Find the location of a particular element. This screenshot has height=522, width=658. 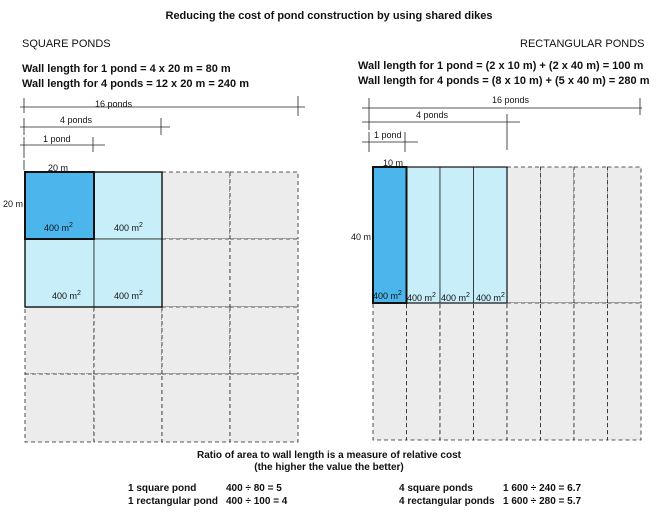

ratio-square-calc: 400 ÷ 80 = 5 is located at coordinates (254, 488).